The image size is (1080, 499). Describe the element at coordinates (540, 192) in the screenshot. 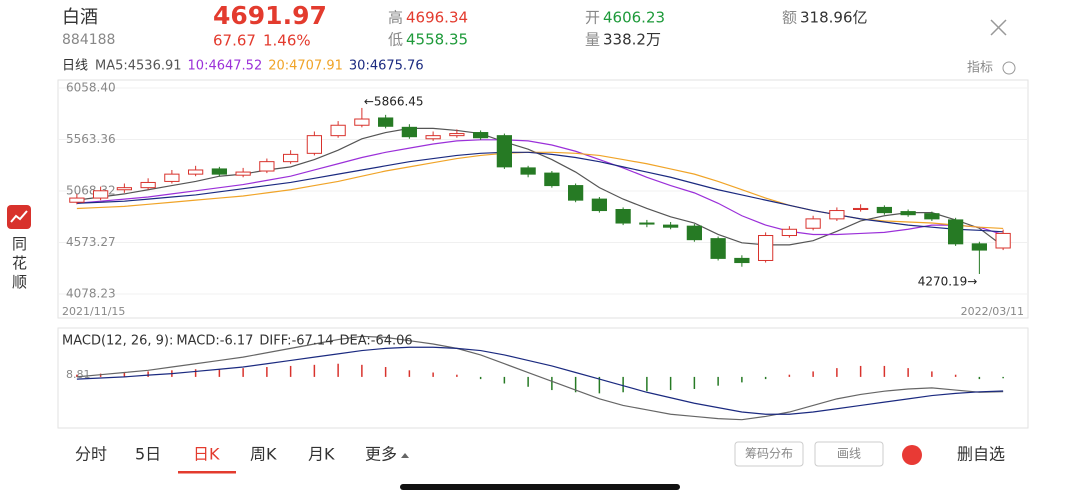

I see `ma-line` at that location.